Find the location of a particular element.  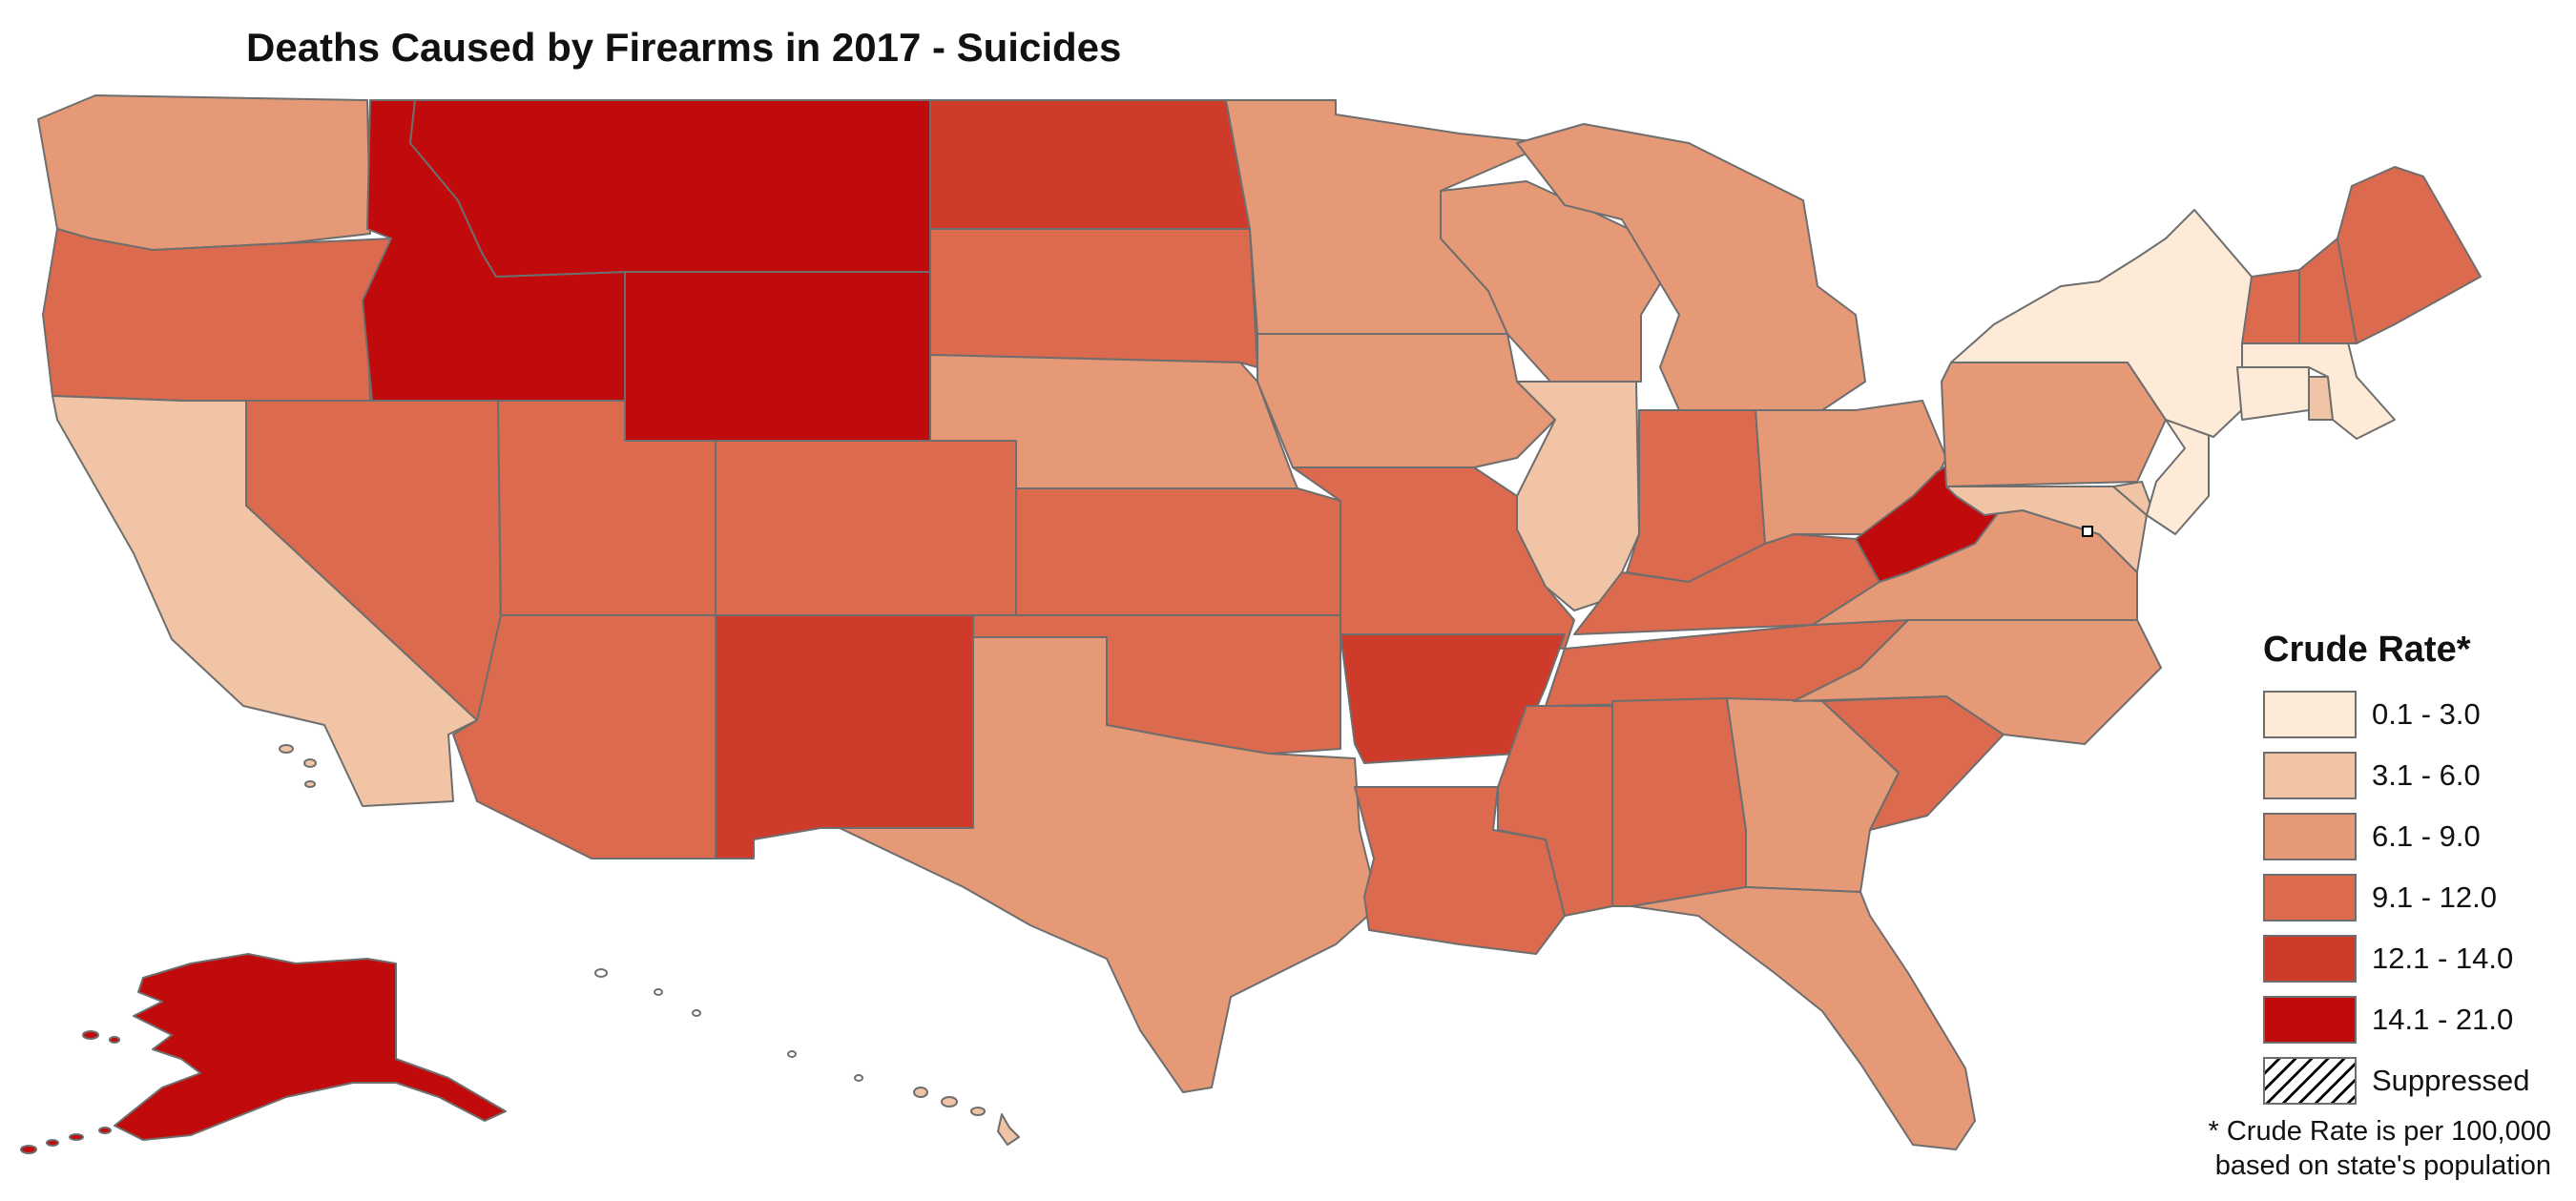

legend-label-suppressed: Suppressed is located at coordinates (2451, 1080).